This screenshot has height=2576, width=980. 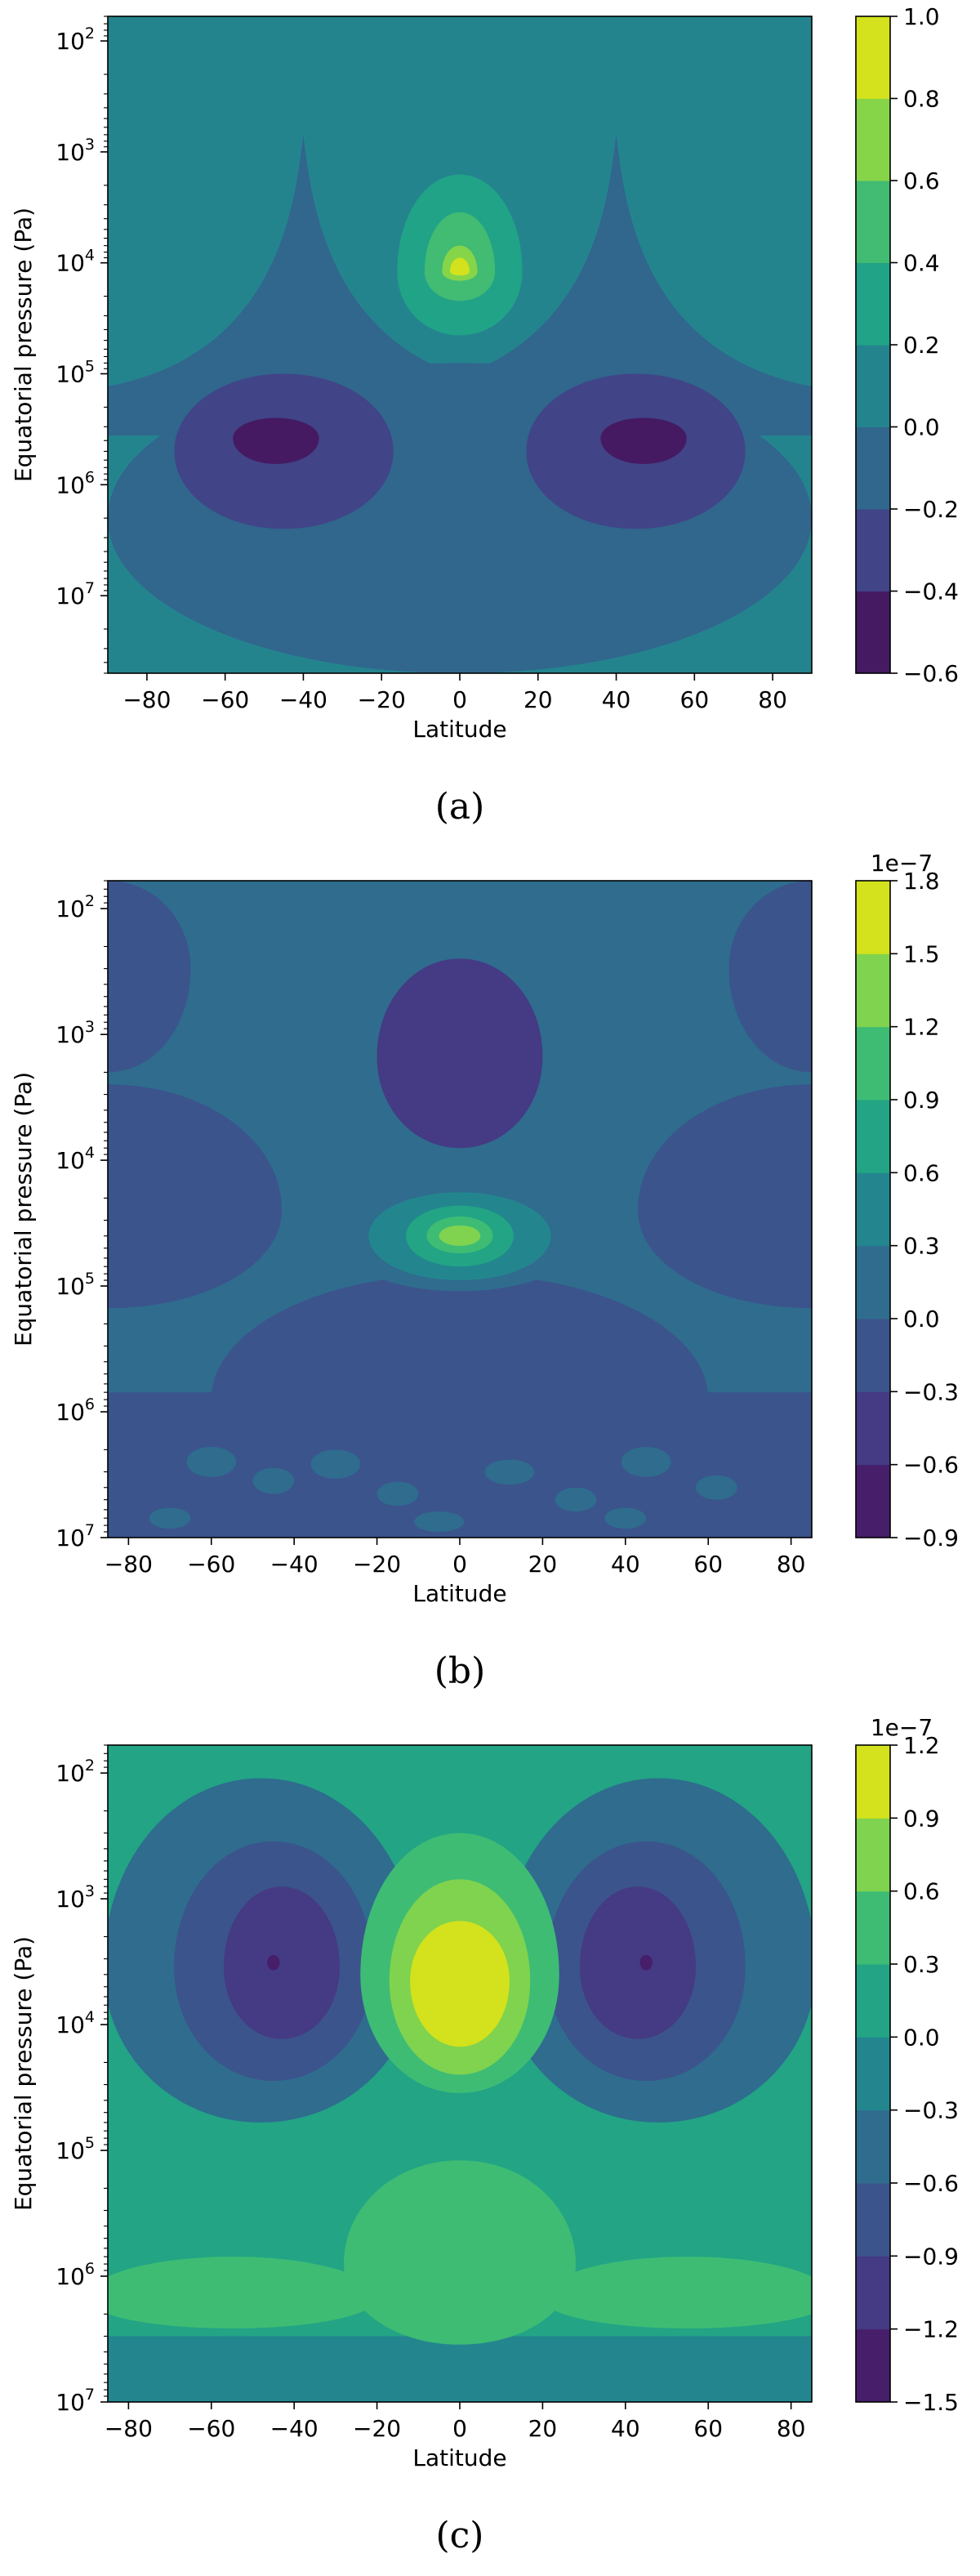 What do you see at coordinates (75, 1159) in the screenshot?
I see `y-tick-label: 10⁴` at bounding box center [75, 1159].